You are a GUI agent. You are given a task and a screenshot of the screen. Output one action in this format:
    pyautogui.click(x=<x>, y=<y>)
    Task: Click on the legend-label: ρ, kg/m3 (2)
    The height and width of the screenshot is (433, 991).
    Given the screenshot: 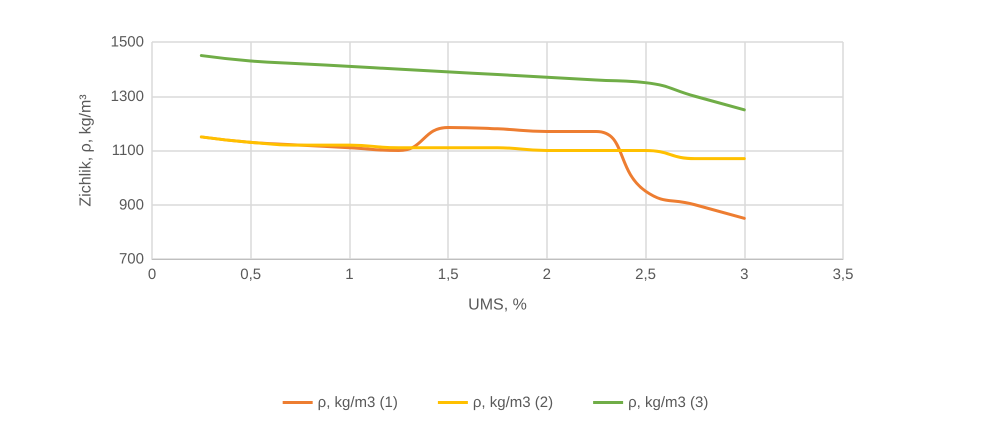 What is the action you would take?
    pyautogui.click(x=513, y=402)
    